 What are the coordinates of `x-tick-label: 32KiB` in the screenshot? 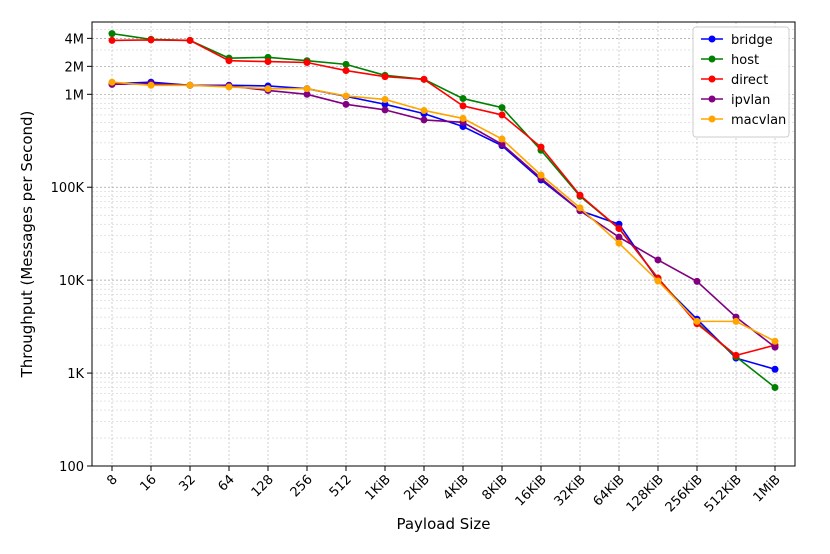 It's located at (570, 490).